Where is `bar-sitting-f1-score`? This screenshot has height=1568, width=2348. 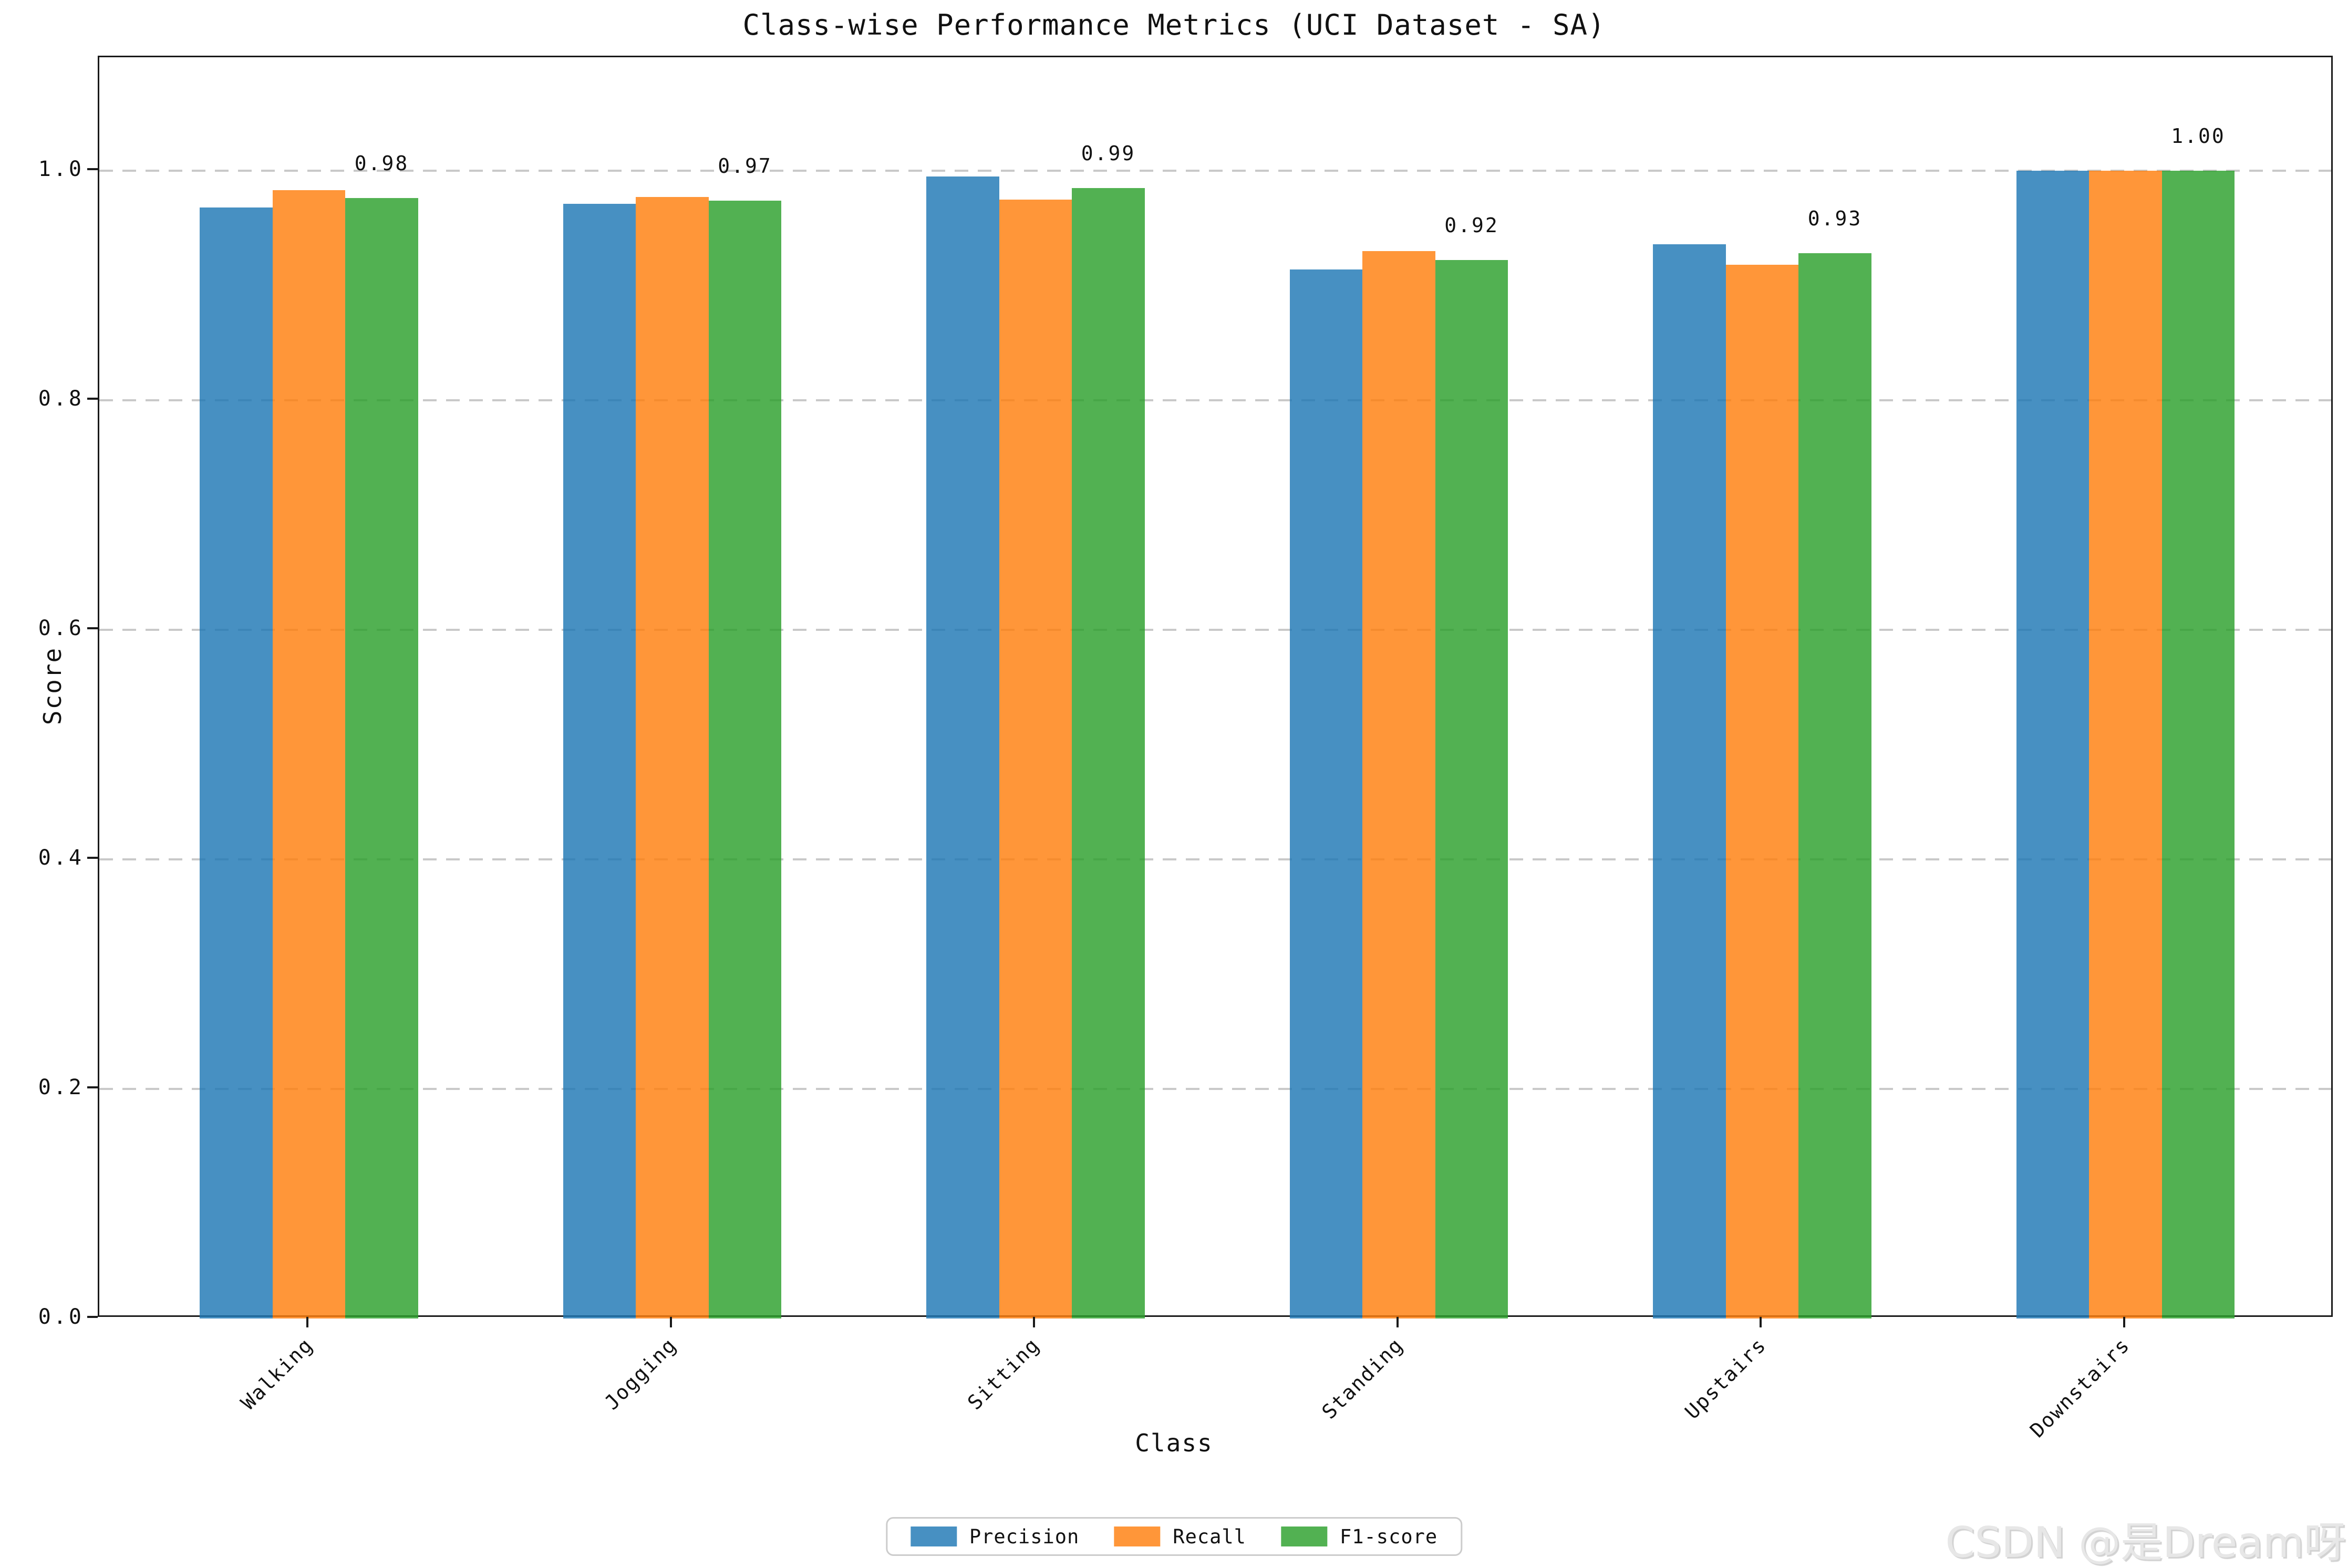
bar-sitting-f1-score is located at coordinates (1108, 753).